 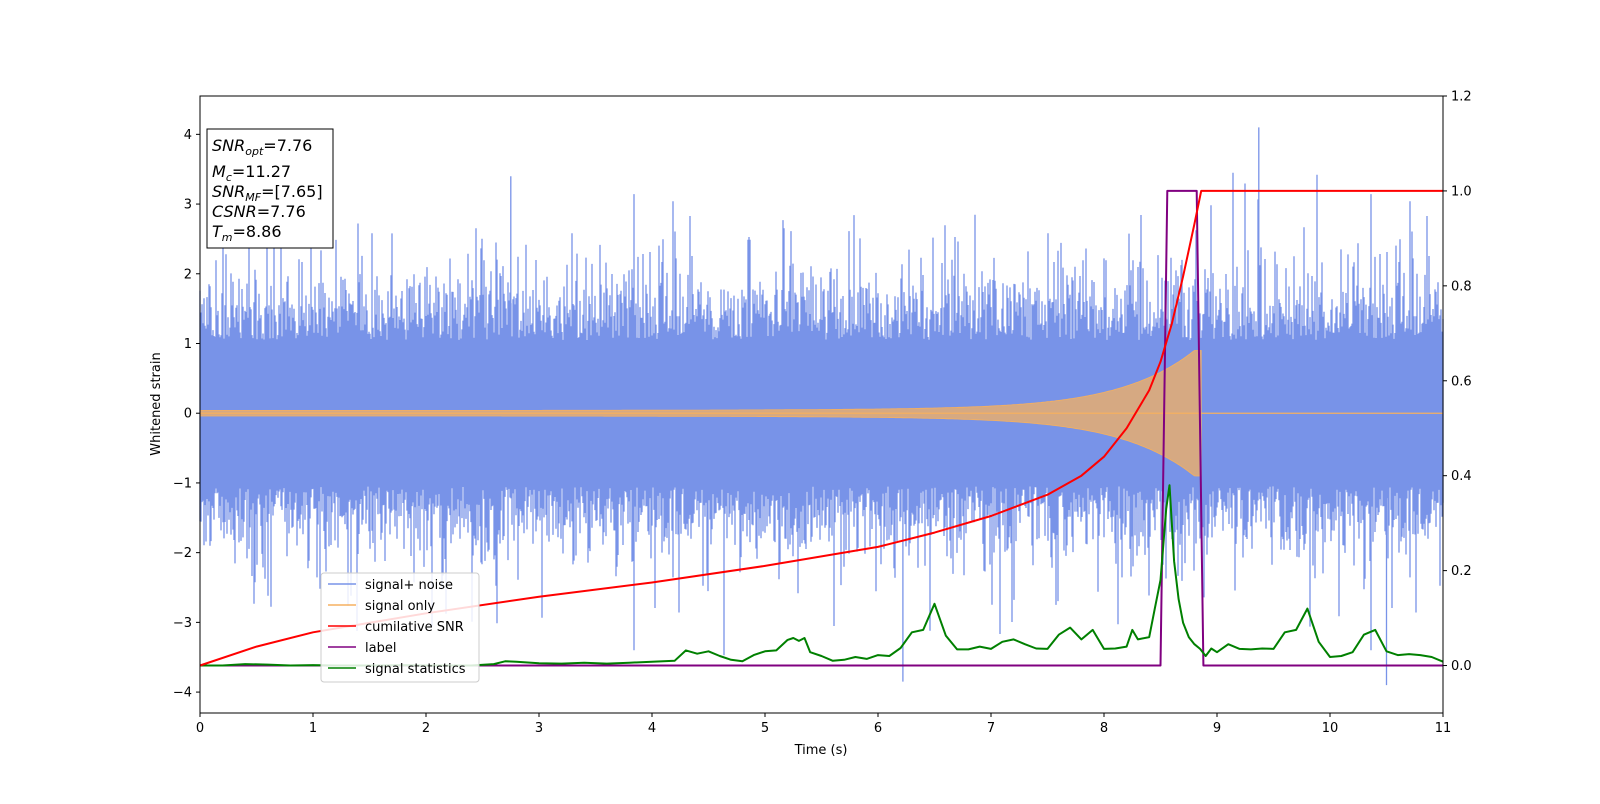 What do you see at coordinates (1461, 381) in the screenshot?
I see `y2-tick-label: 0.6` at bounding box center [1461, 381].